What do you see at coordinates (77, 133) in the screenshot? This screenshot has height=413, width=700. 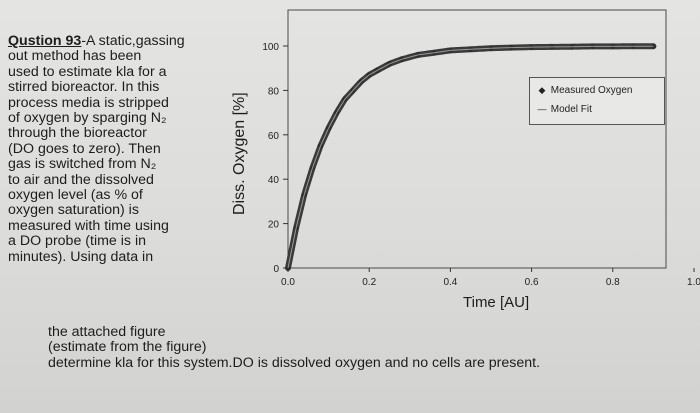 I see `question-line: through the bioreactor` at bounding box center [77, 133].